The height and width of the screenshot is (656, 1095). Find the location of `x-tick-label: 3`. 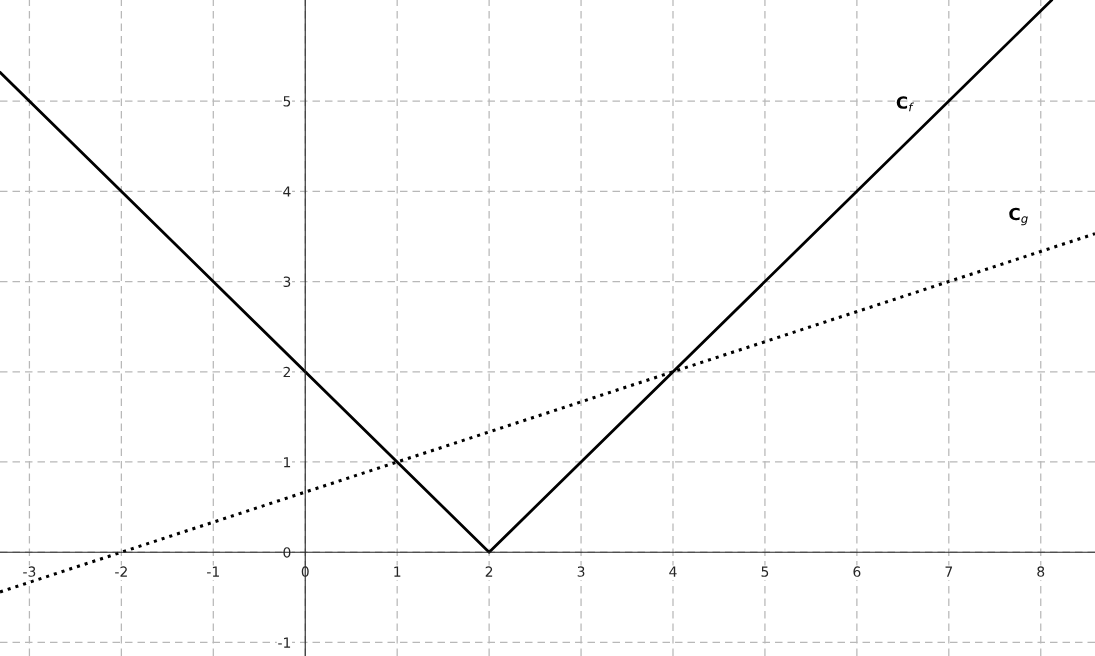

x-tick-label: 3 is located at coordinates (581, 571).